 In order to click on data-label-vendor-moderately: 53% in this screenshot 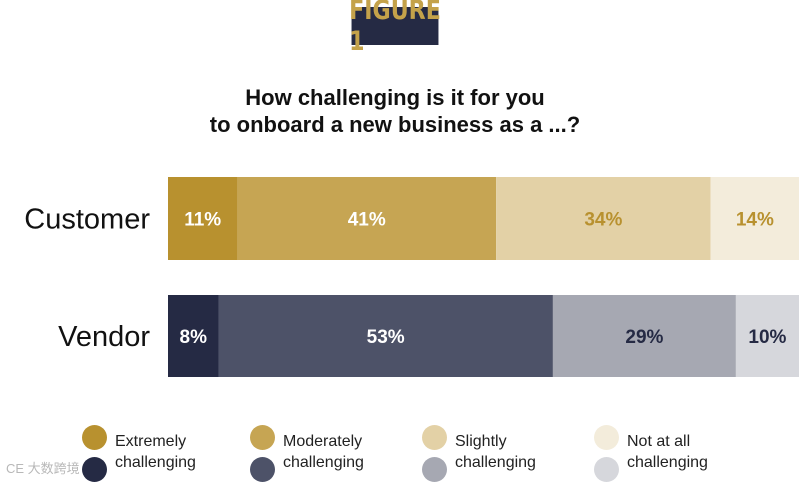, I will do `click(386, 337)`.